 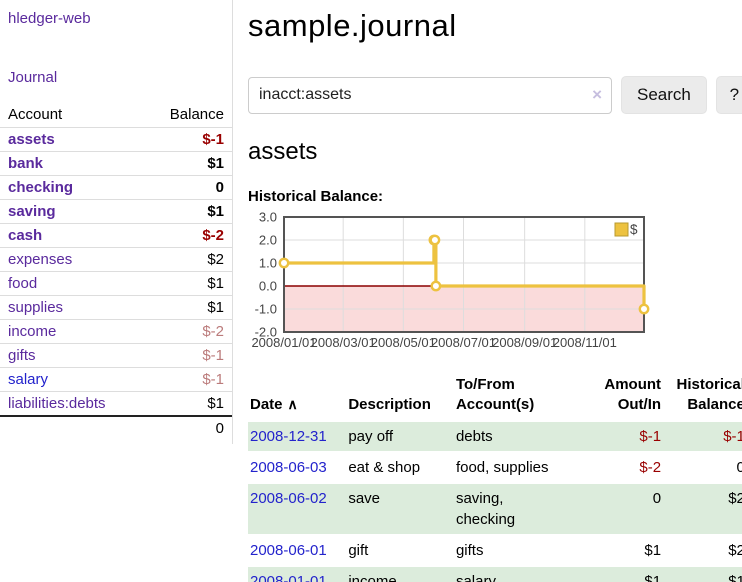 What do you see at coordinates (463, 342) in the screenshot?
I see `svg-text: 2008/07/01` at bounding box center [463, 342].